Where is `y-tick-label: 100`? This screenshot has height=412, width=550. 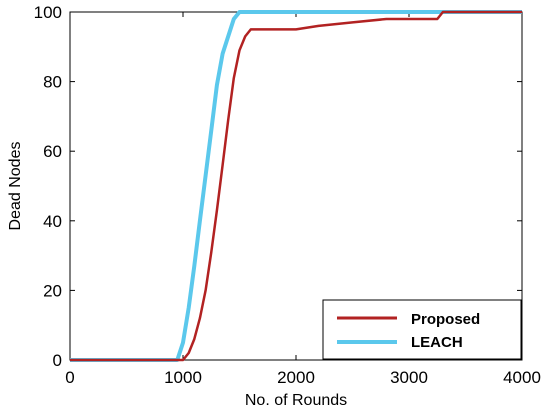
y-tick-label: 100 is located at coordinates (48, 12).